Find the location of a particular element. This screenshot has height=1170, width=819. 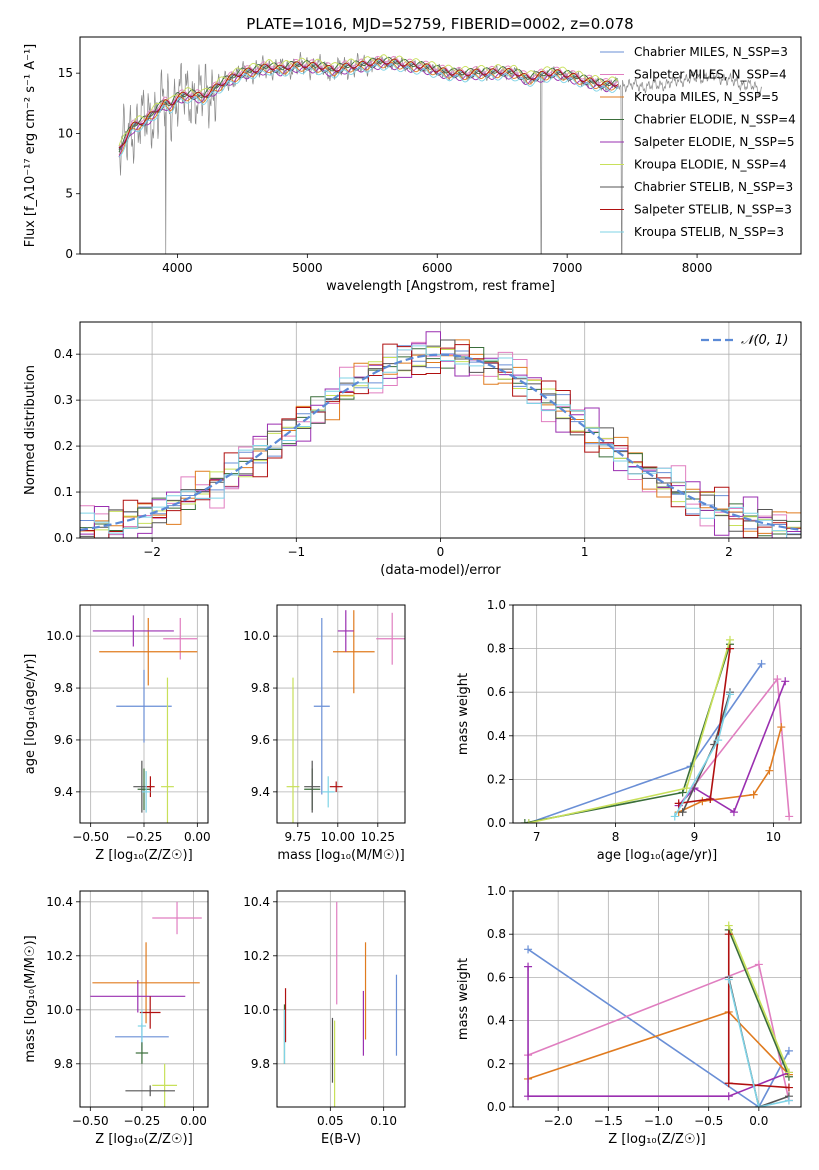

legend-entry: Kroupa ELODIE, N_SSP=4 is located at coordinates (710, 165).